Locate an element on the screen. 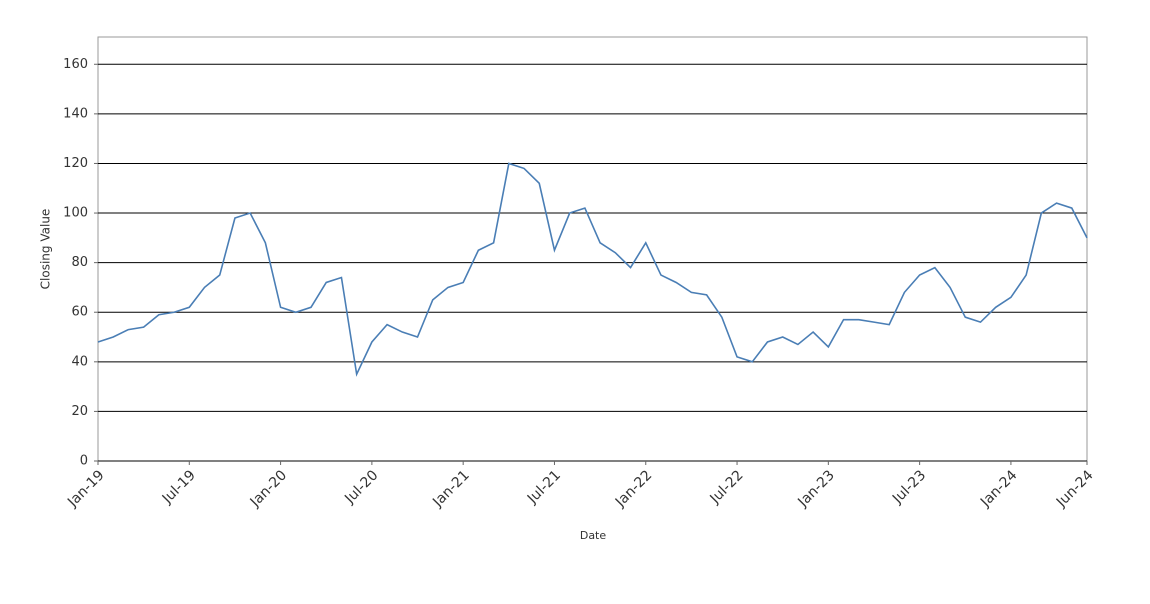 The width and height of the screenshot is (1150, 604). y-tick-label: 100 is located at coordinates (75, 213).